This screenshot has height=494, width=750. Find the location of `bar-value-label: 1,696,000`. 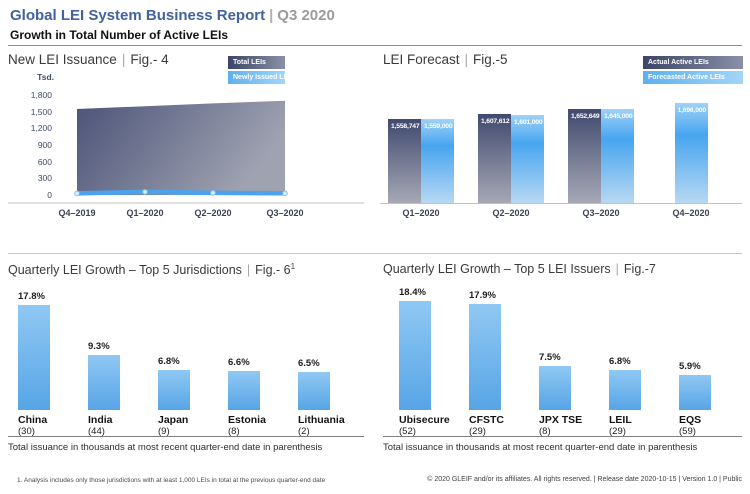

bar-value-label: 1,696,000 is located at coordinates (692, 110).